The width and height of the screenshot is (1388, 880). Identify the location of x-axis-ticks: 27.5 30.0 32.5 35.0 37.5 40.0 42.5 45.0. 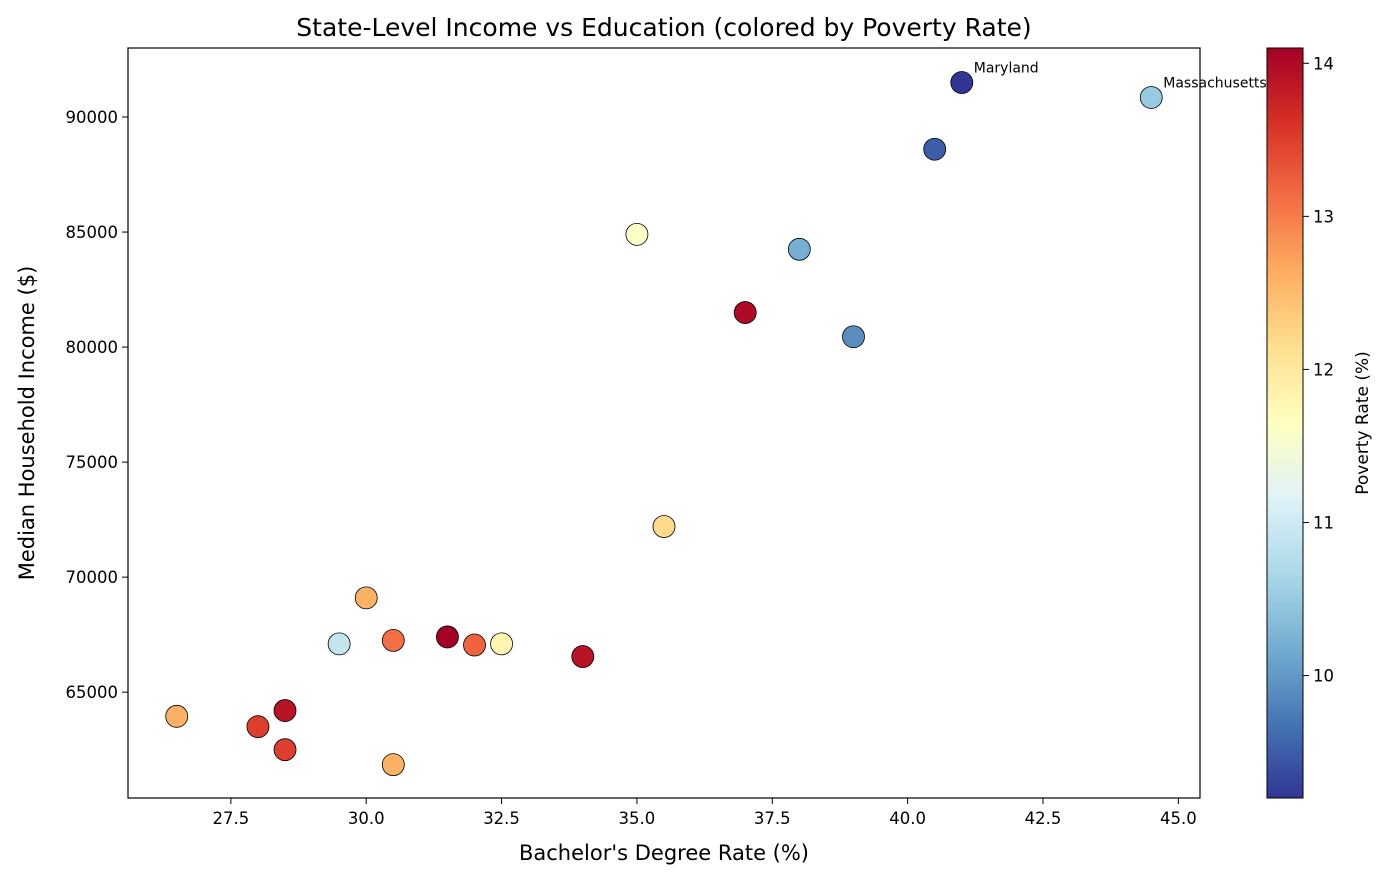
(704, 813).